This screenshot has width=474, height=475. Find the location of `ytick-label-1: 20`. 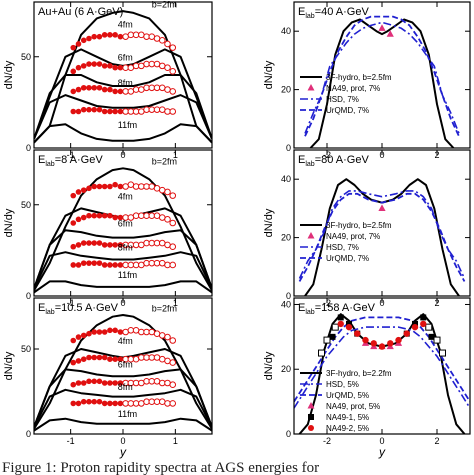

ytick-label-1: 20 is located at coordinates (286, 238).